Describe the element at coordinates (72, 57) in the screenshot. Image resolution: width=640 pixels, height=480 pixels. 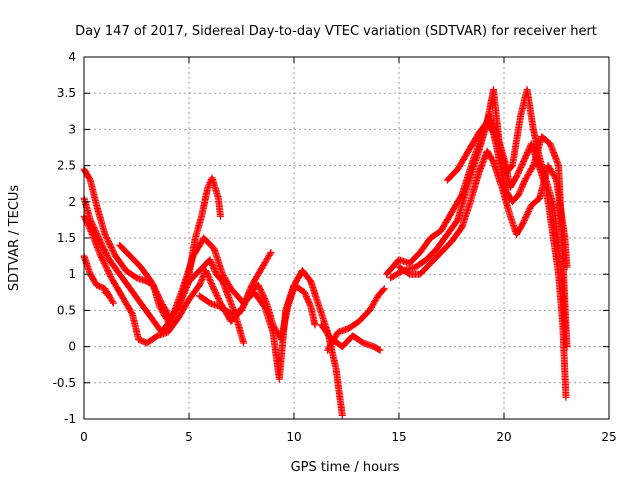
I see `y-tick-label: 4` at that location.